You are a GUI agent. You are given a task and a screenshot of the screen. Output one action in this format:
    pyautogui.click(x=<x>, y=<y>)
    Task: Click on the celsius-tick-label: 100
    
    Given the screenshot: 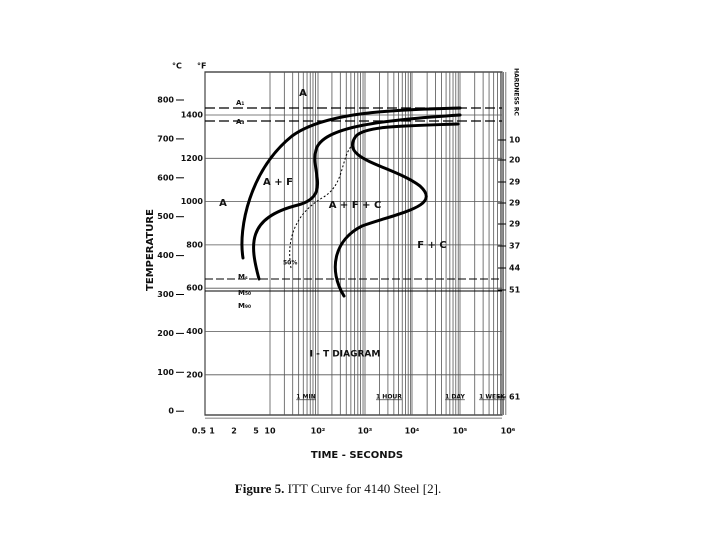 What is the action you would take?
    pyautogui.click(x=165, y=372)
    